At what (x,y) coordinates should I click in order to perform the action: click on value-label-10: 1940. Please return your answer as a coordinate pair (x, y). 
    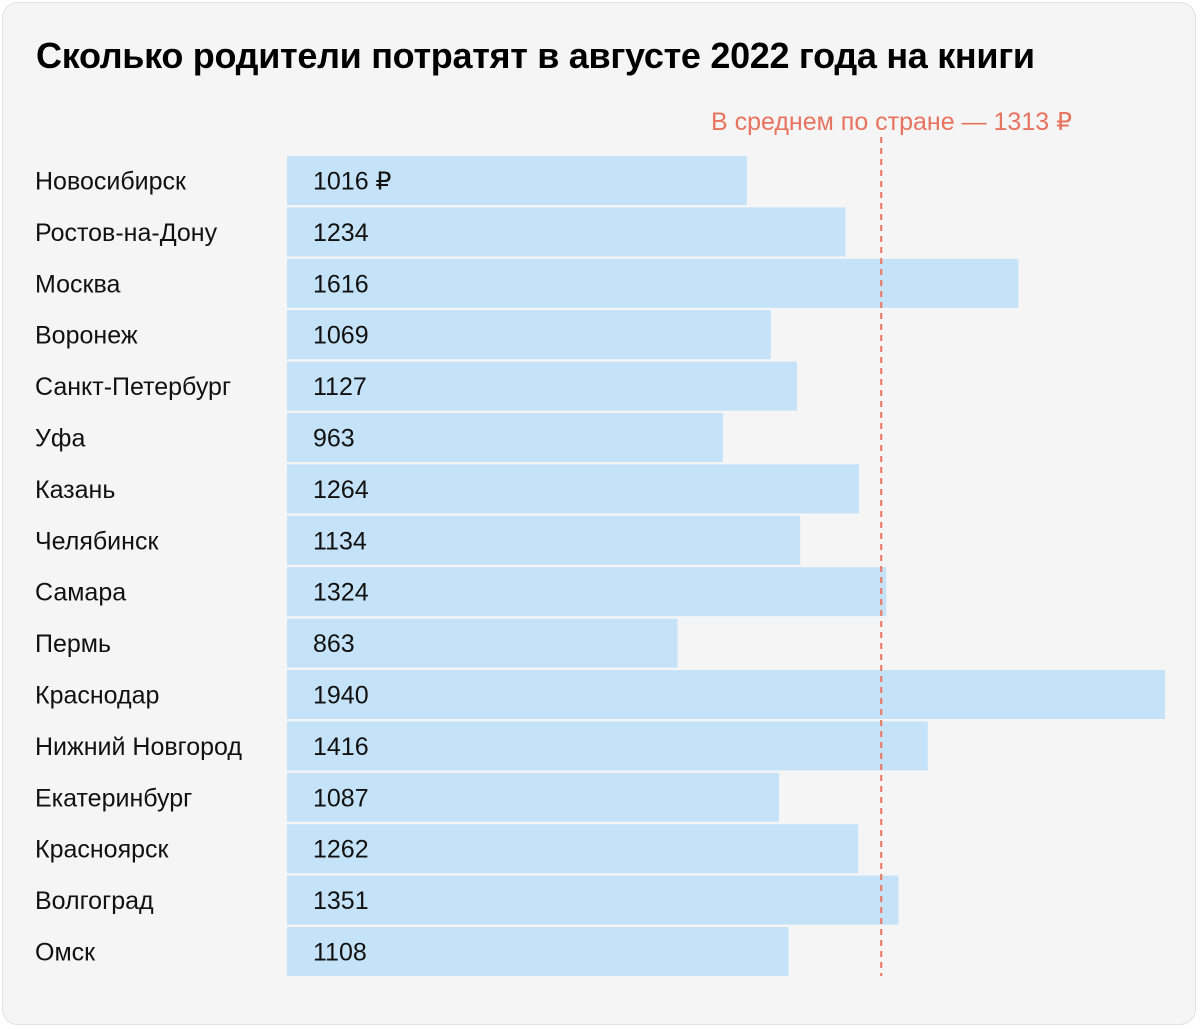
    Looking at the image, I should click on (341, 696).